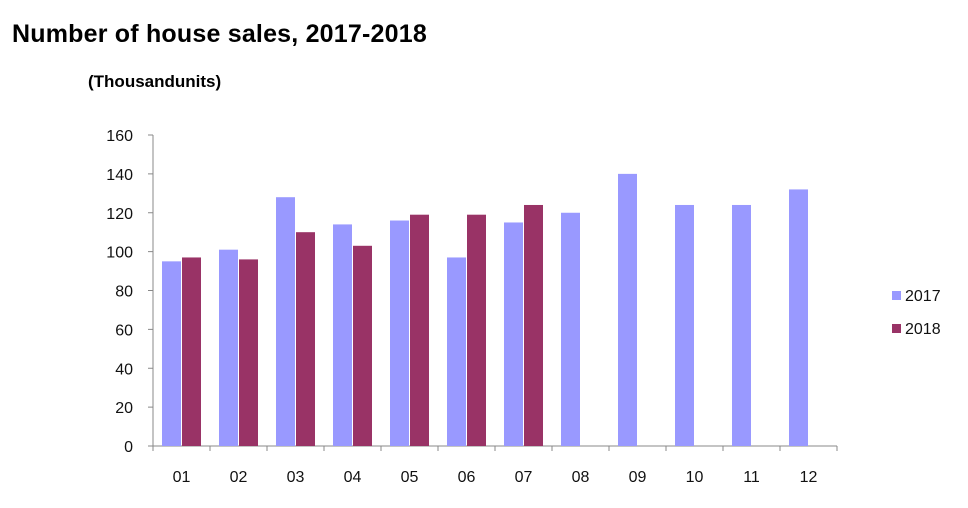 The width and height of the screenshot is (968, 508). Describe the element at coordinates (467, 477) in the screenshot. I see `x-tick-label: 06` at that location.